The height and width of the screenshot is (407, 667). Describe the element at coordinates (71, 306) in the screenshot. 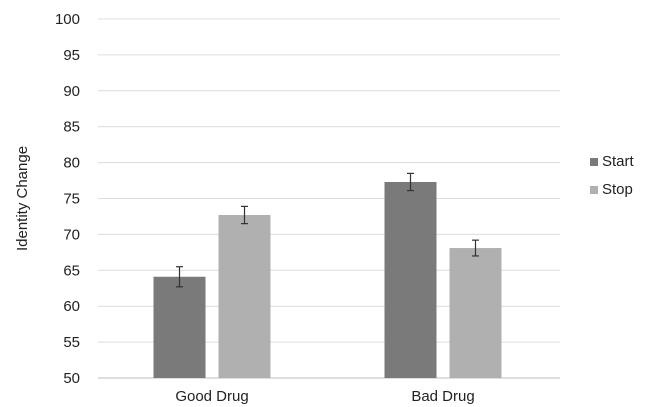

I see `y-tick-60: 60` at that location.